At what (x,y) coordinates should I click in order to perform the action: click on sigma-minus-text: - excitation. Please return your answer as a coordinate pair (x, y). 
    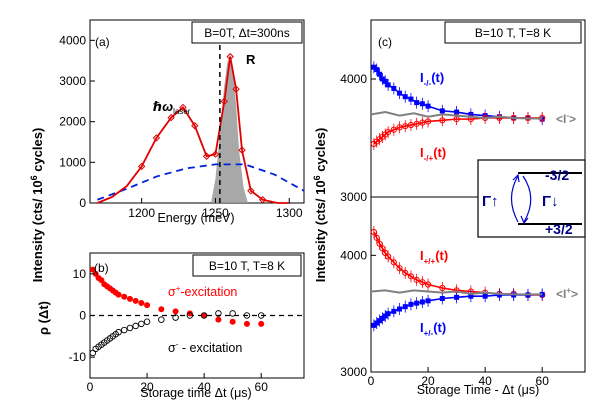
    Looking at the image, I should click on (210, 348).